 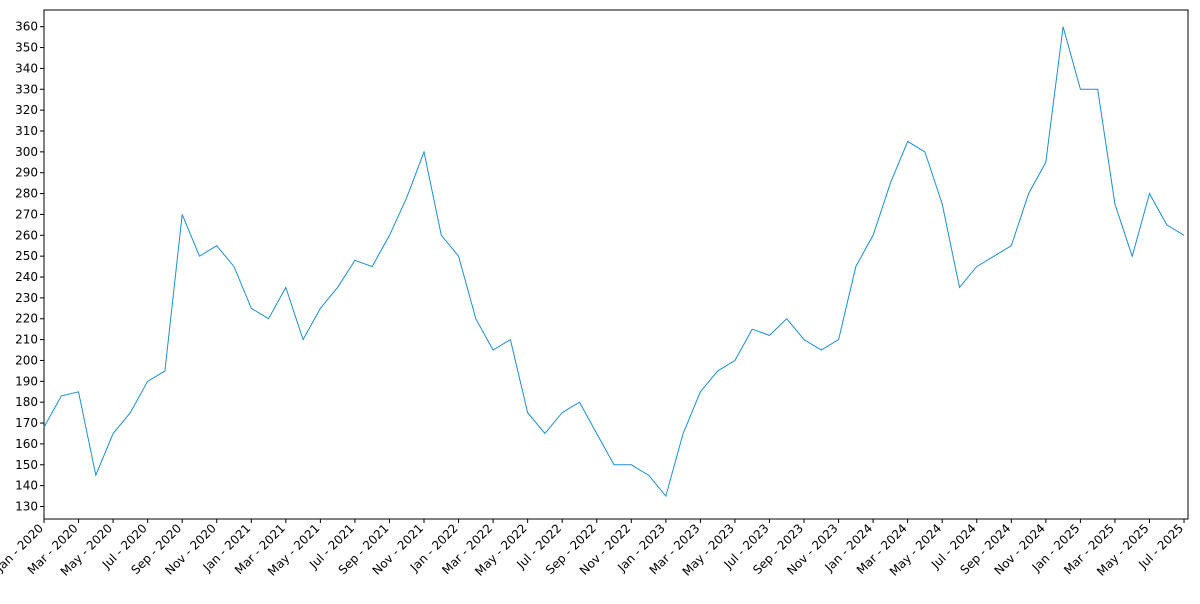 What do you see at coordinates (26, 506) in the screenshot?
I see `y-tick-label: 130` at bounding box center [26, 506].